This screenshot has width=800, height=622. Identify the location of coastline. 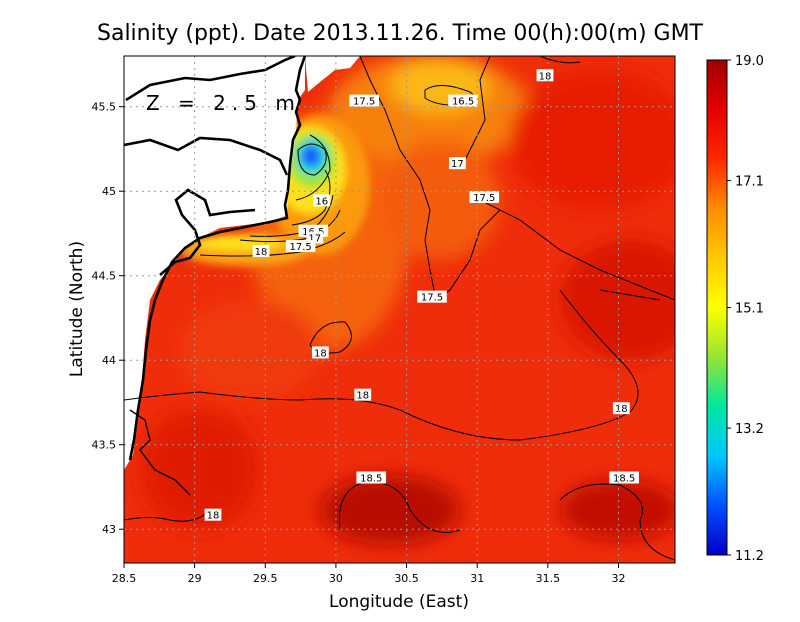
(217, 258).